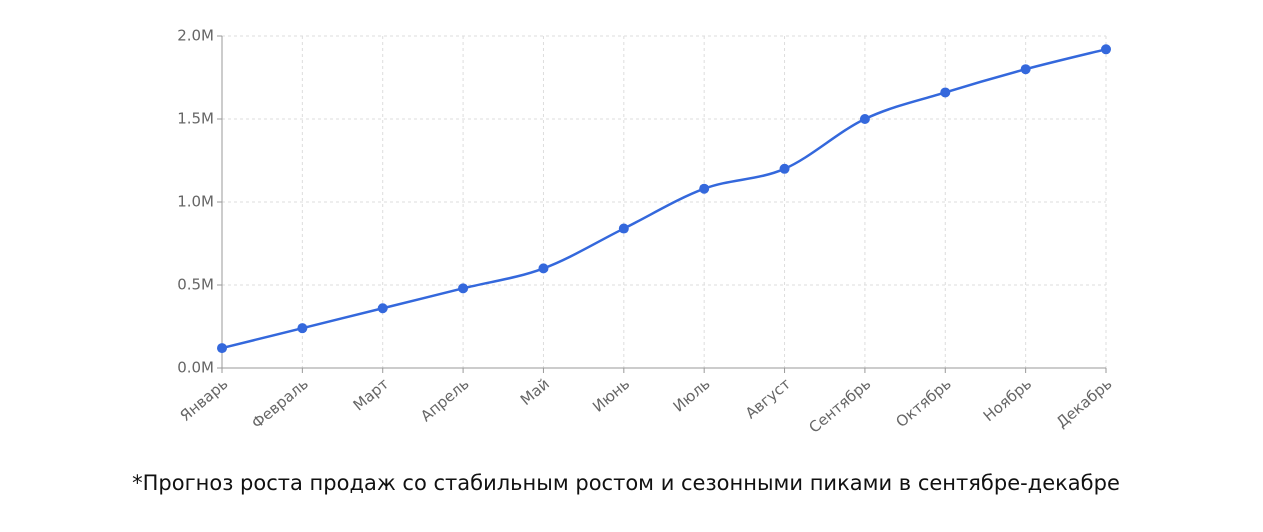 This screenshot has width=1263, height=532. I want to click on x-tick-label: Апрель, so click(444, 400).